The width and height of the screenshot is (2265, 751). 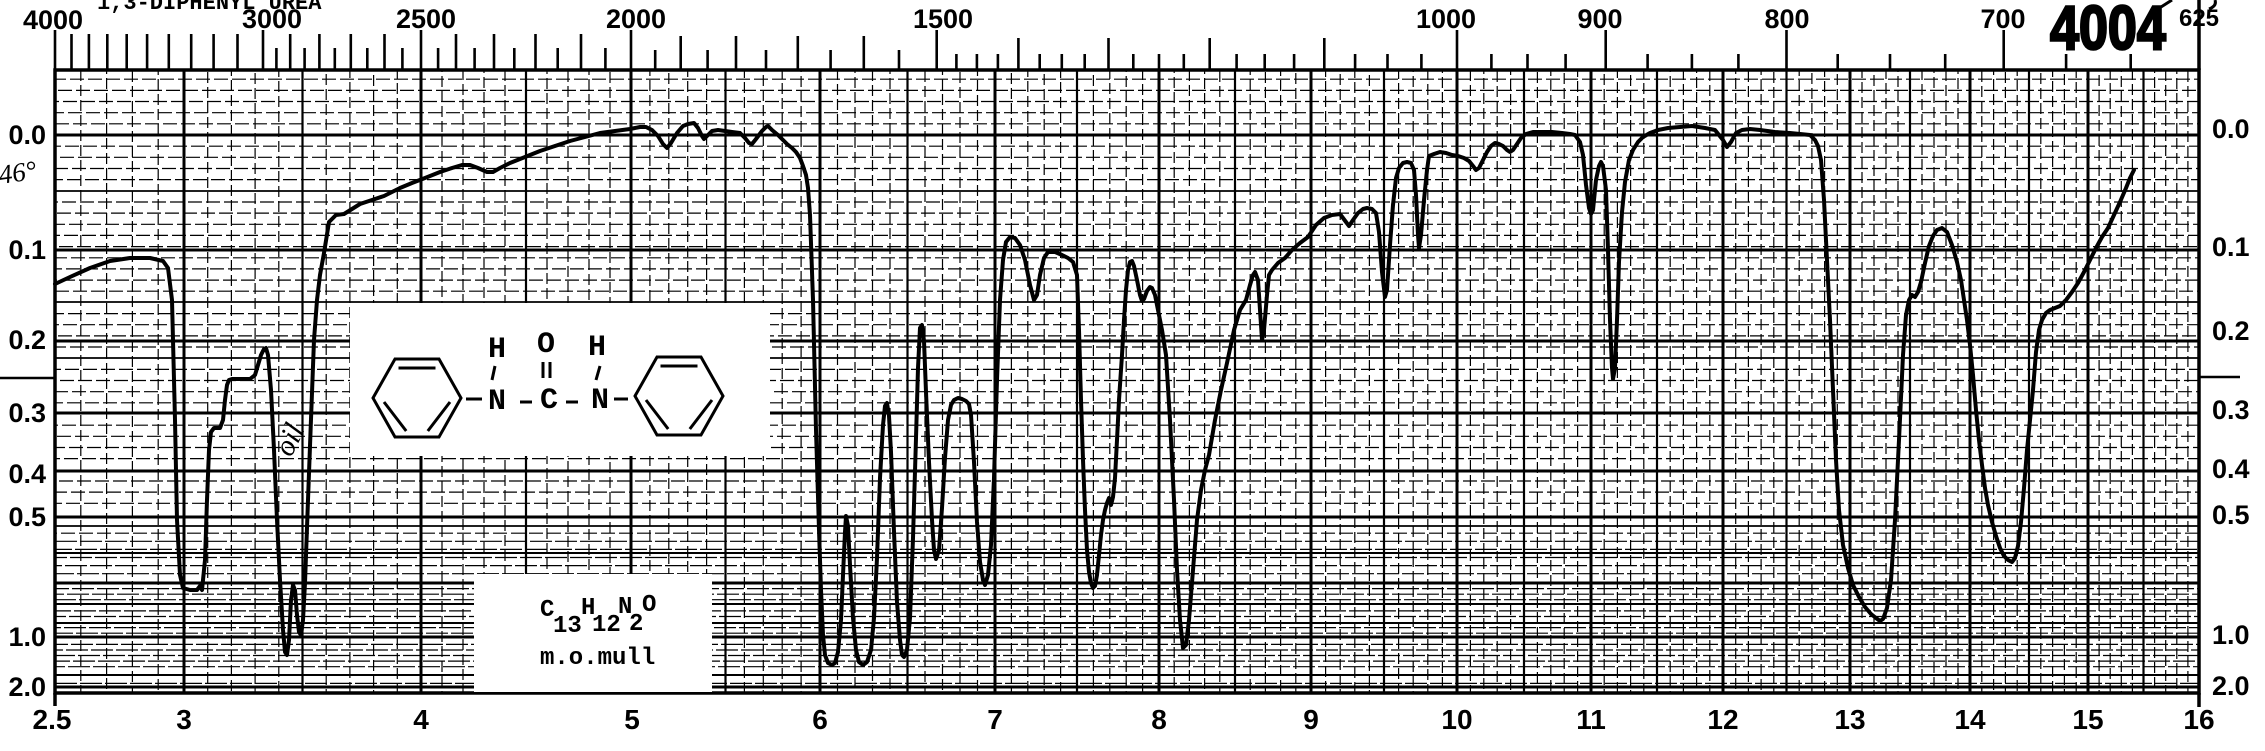 What do you see at coordinates (995, 719) in the screenshot?
I see `svg-text: 7` at bounding box center [995, 719].